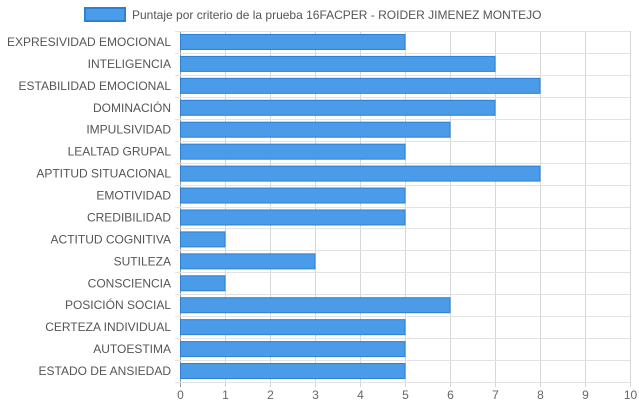 This screenshot has height=416, width=639. What do you see at coordinates (360, 395) in the screenshot?
I see `x-tick-label: 4` at bounding box center [360, 395].